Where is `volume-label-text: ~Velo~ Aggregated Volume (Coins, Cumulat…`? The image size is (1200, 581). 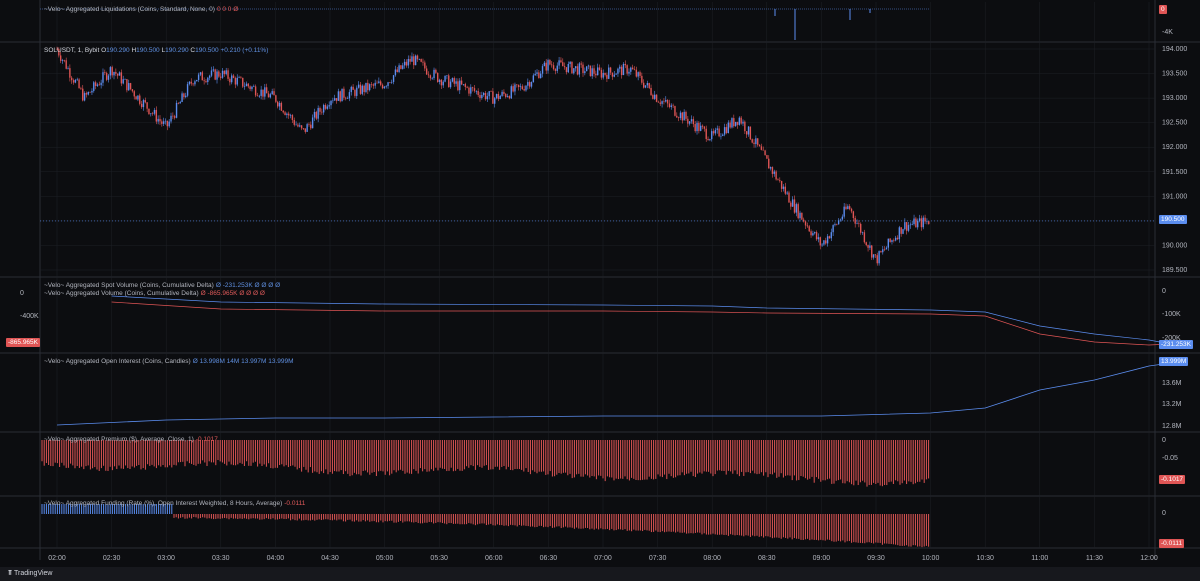
volume-label-text: ~Velo~ Aggregated Volume (Coins, Cumulat… is located at coordinates (121, 293).